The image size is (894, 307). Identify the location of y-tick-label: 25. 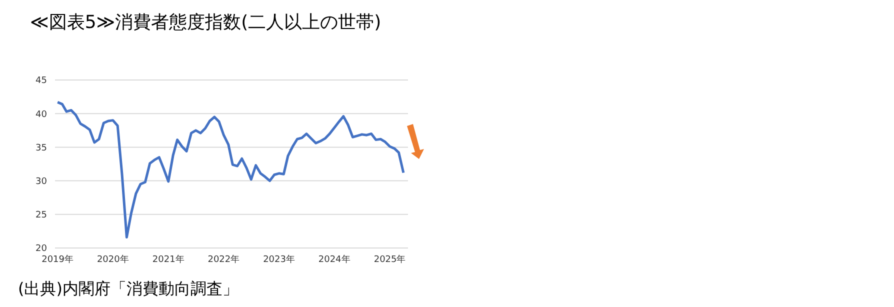
(41, 215).